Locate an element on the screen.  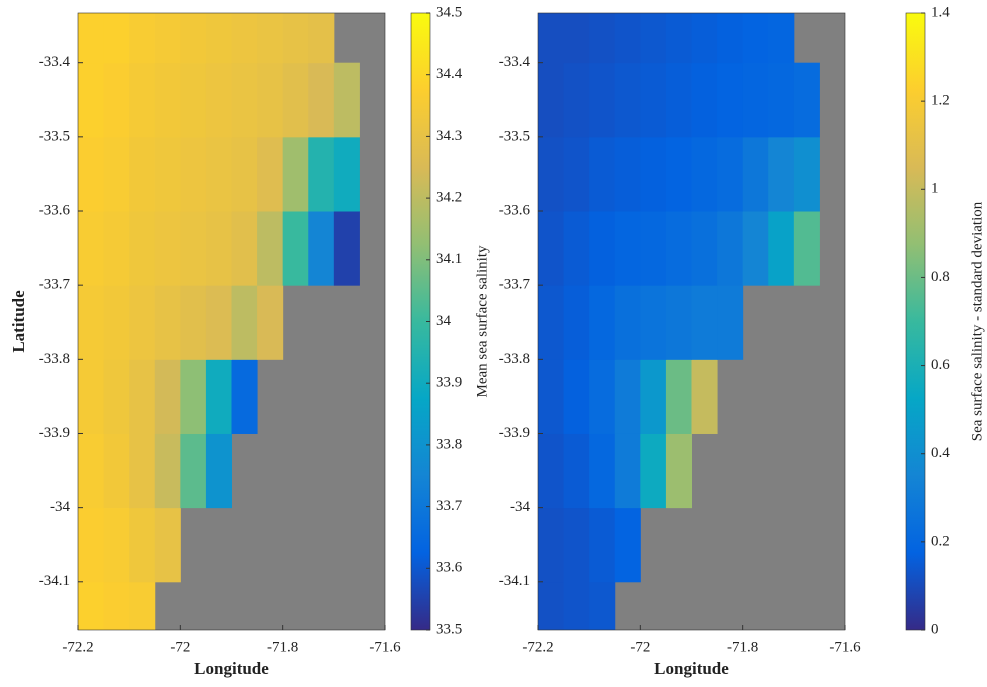
colorbar-tick-label: 34.5 is located at coordinates (449, 12).